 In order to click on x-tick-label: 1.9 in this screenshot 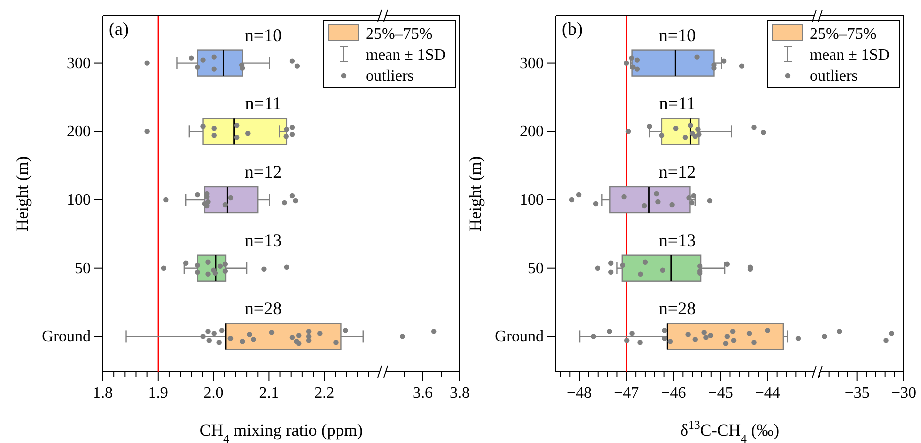, I will do `click(158, 393)`.